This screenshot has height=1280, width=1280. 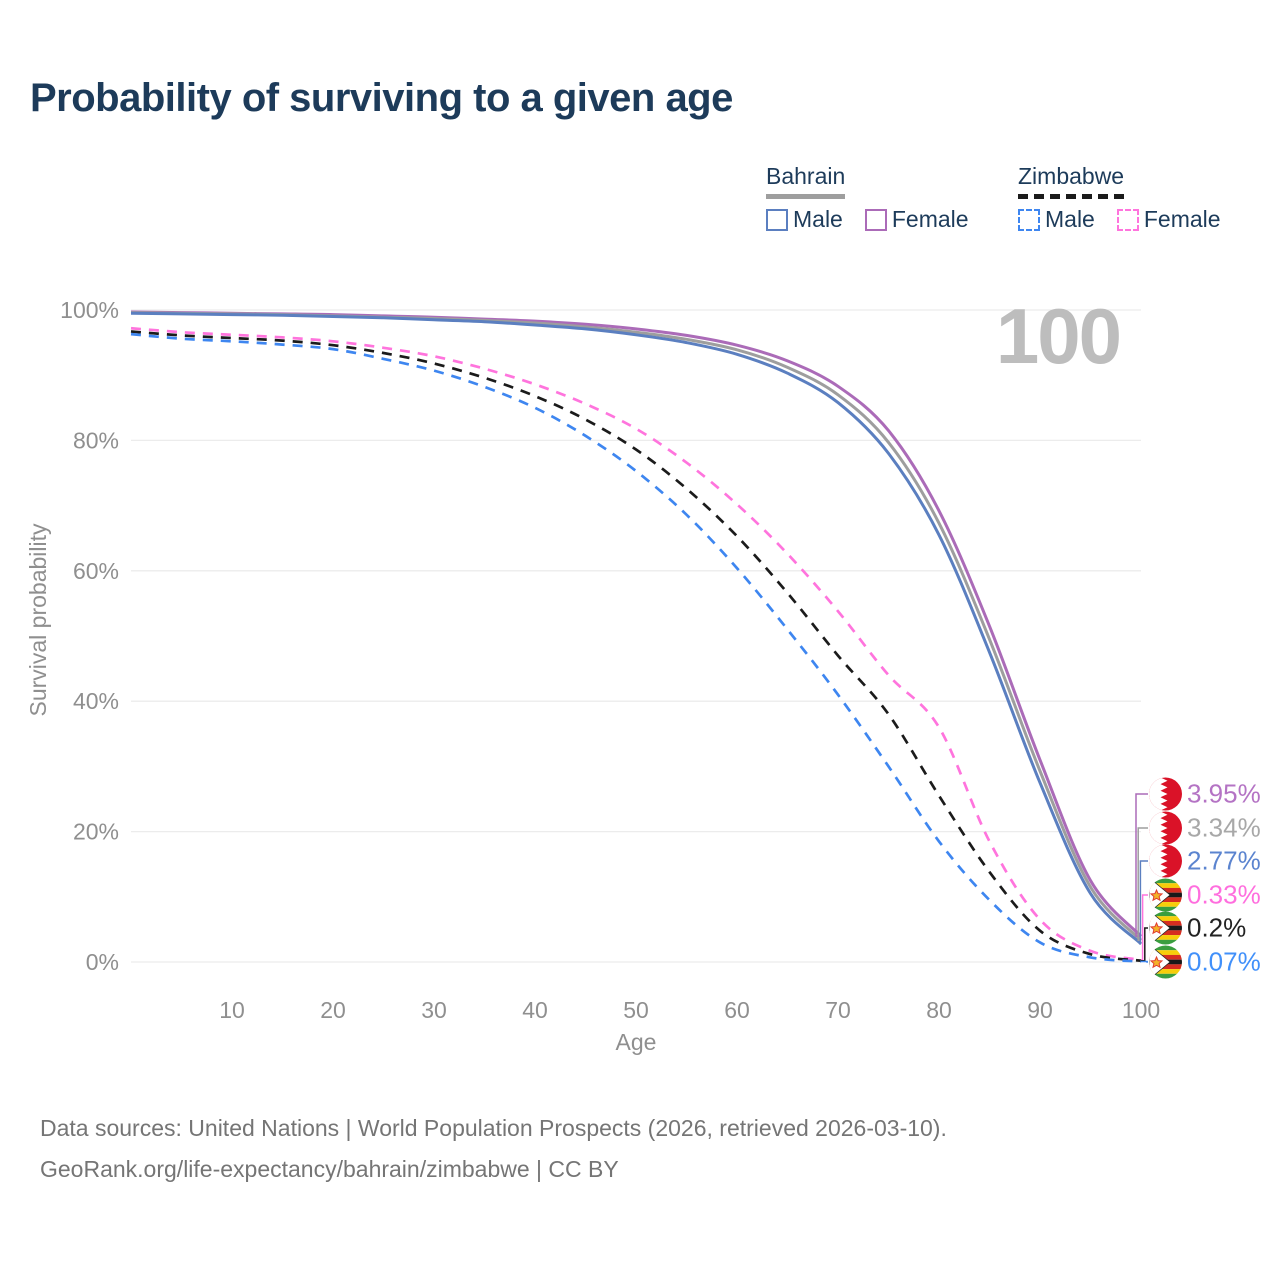 What do you see at coordinates (38, 620) in the screenshot?
I see `y-axis-title: Survival probability` at bounding box center [38, 620].